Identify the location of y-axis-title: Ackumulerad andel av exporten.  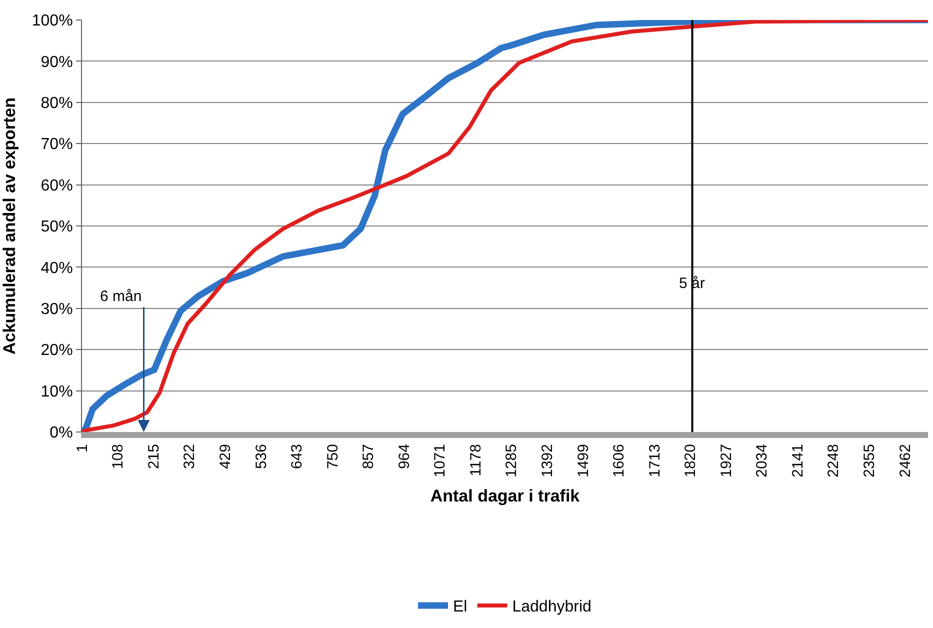
(9, 226).